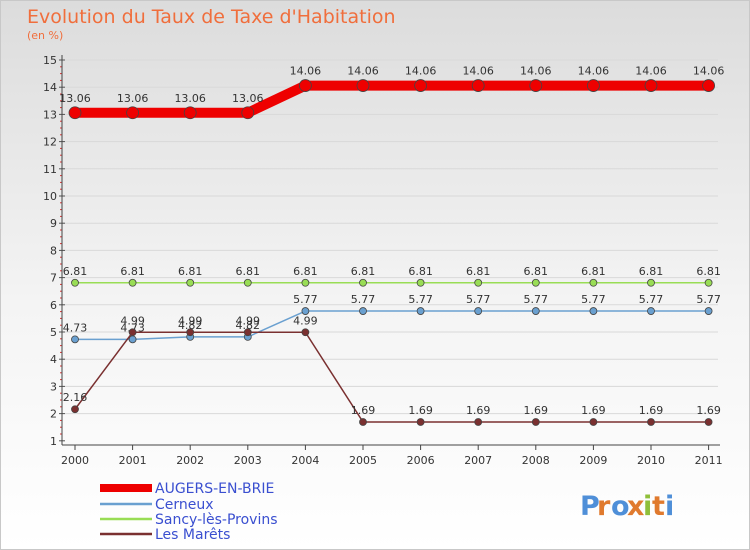  I want to click on x-tick-label: 2004, so click(305, 460).